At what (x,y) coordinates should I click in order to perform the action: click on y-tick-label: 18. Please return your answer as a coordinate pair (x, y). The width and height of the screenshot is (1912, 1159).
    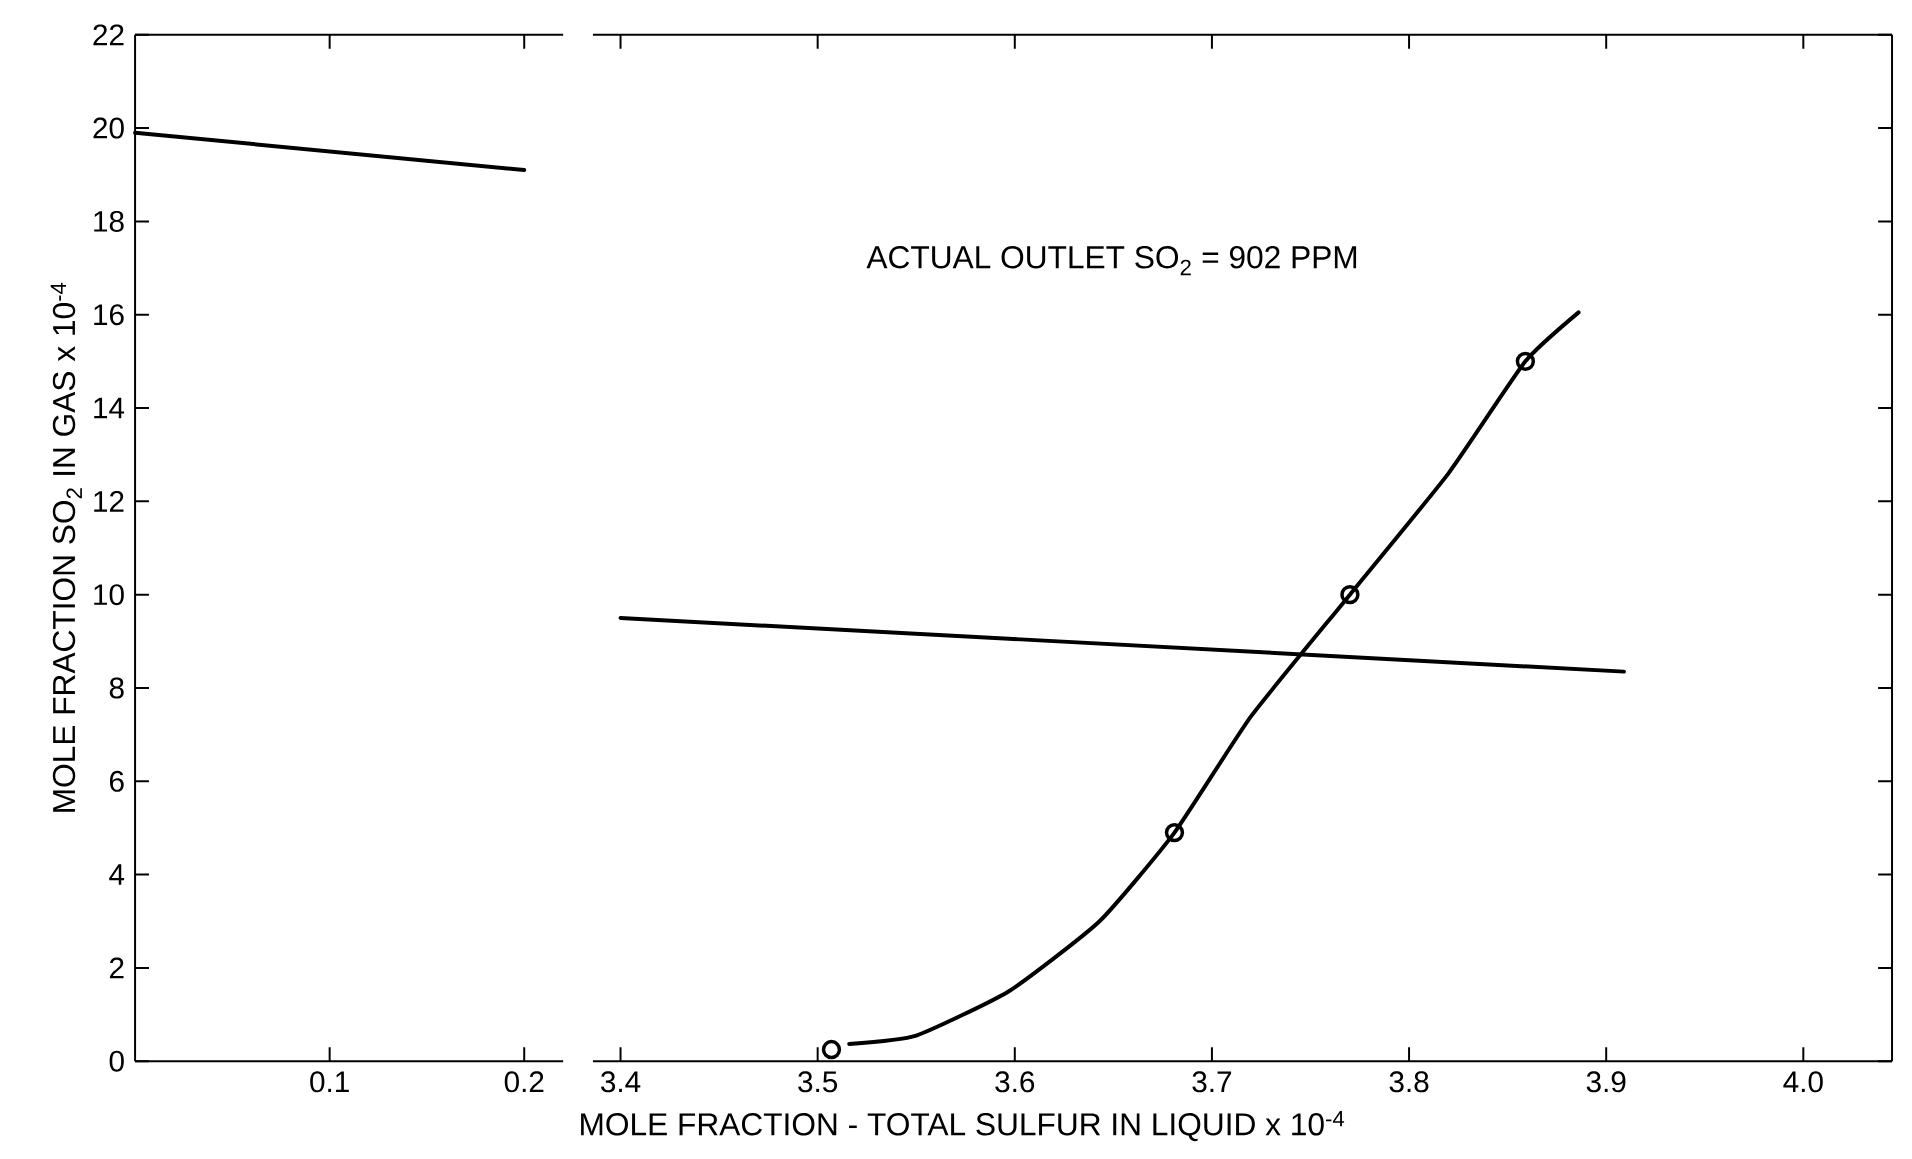
    Looking at the image, I should click on (109, 221).